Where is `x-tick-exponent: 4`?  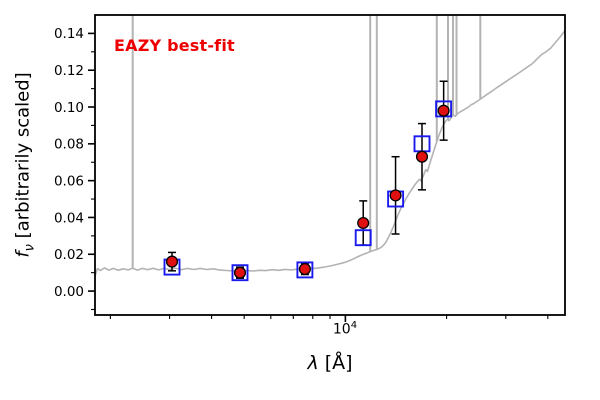
x-tick-exponent: 4 is located at coordinates (354, 325).